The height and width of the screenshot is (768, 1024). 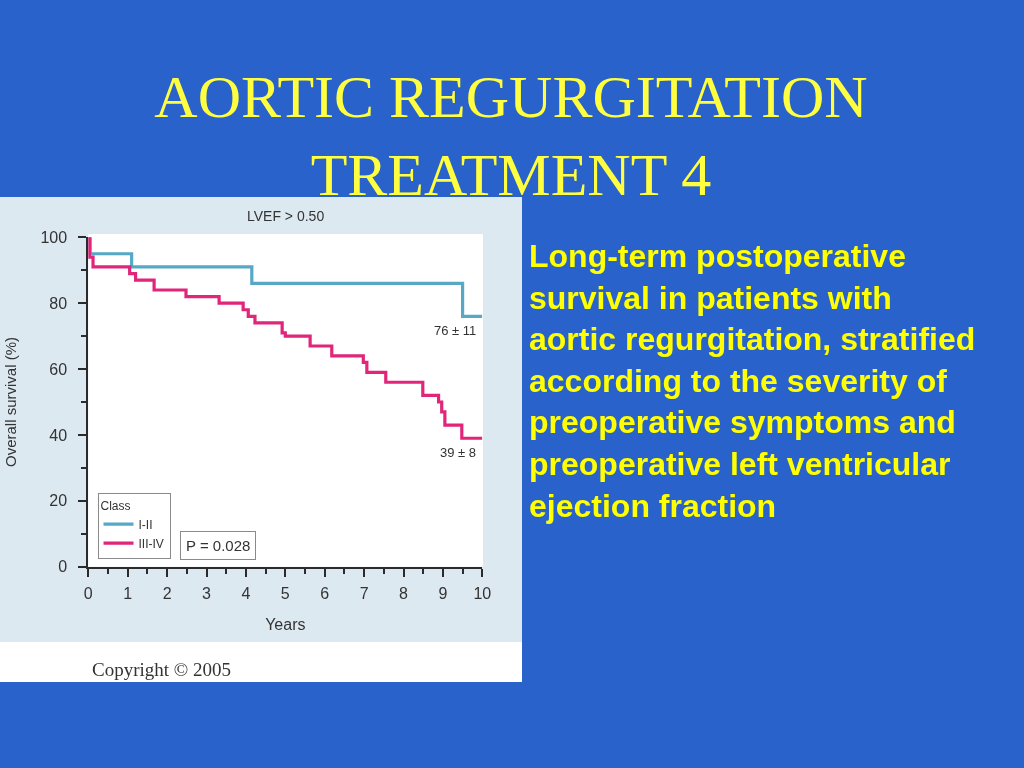 I want to click on y-axis-title: Overall survival (%), so click(x=11, y=402).